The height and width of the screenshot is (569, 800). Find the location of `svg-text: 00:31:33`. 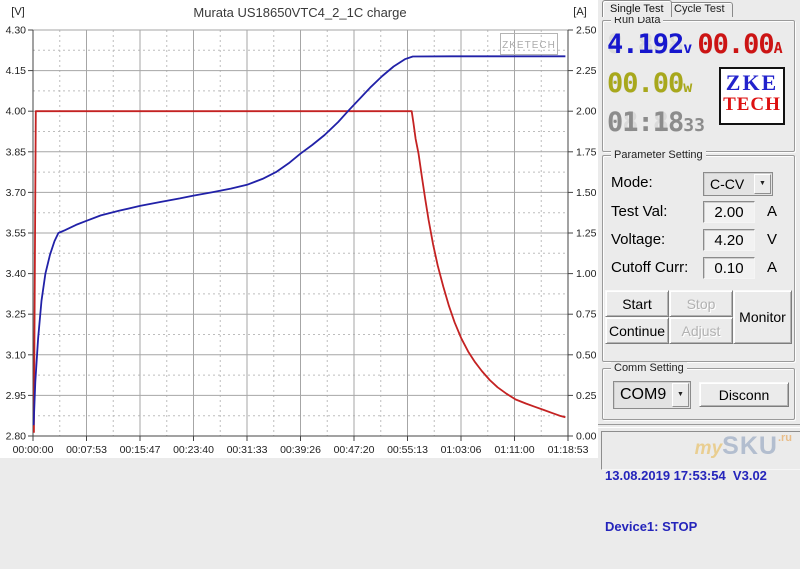

svg-text: 00:31:33 is located at coordinates (247, 450).